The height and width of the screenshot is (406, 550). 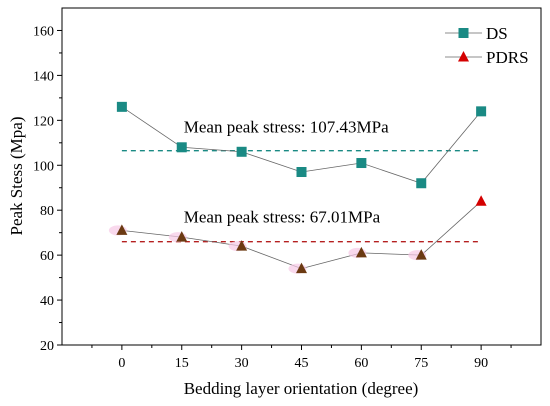 What do you see at coordinates (47, 189) in the screenshot?
I see `y-axis: 20 40 60 80 100 120 140 160` at bounding box center [47, 189].